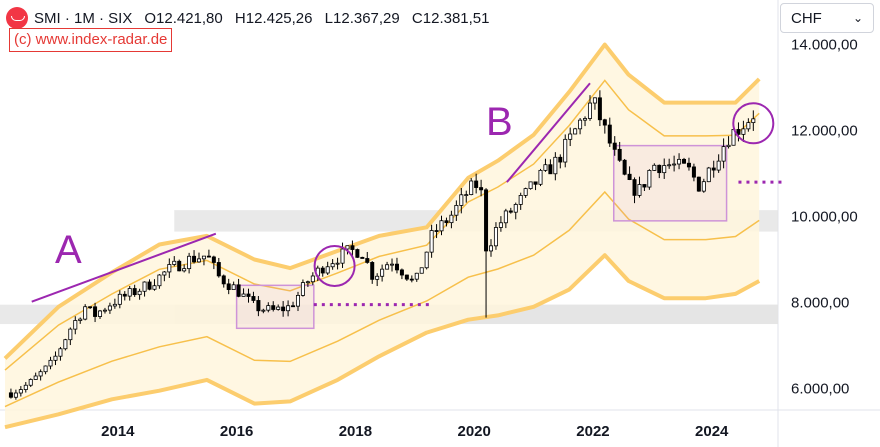 The image size is (880, 447). Describe the element at coordinates (824, 131) in the screenshot. I see `y-tick-label: 12.000,00` at that location.